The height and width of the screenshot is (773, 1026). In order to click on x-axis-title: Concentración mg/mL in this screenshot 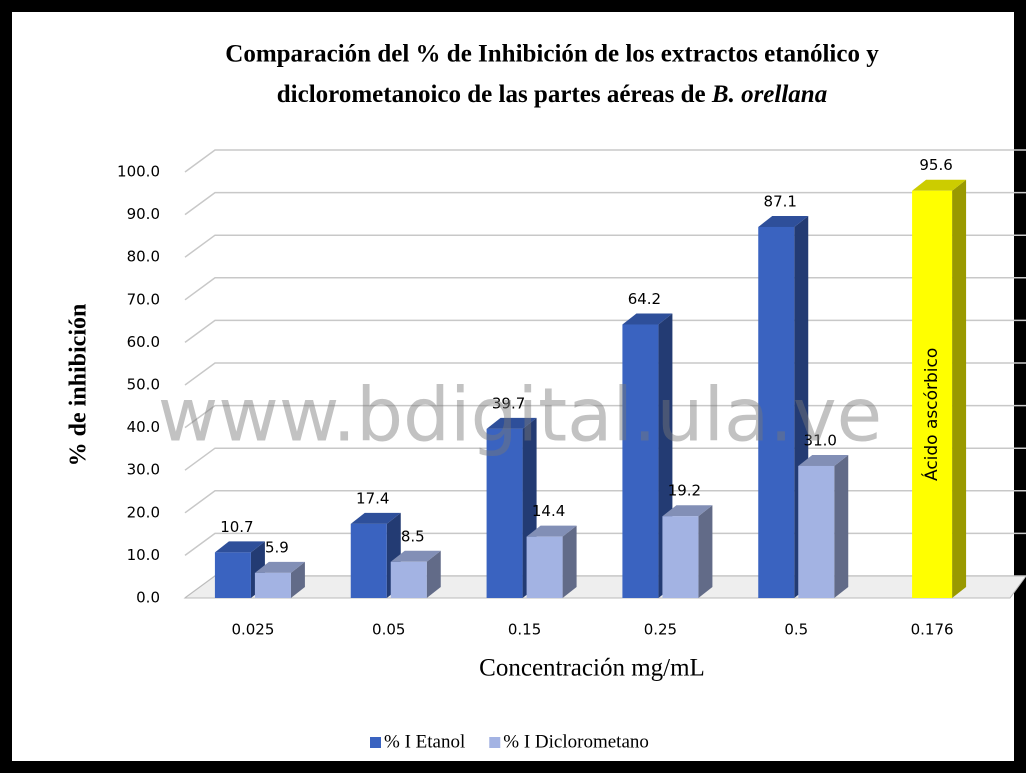, I will do `click(592, 668)`.